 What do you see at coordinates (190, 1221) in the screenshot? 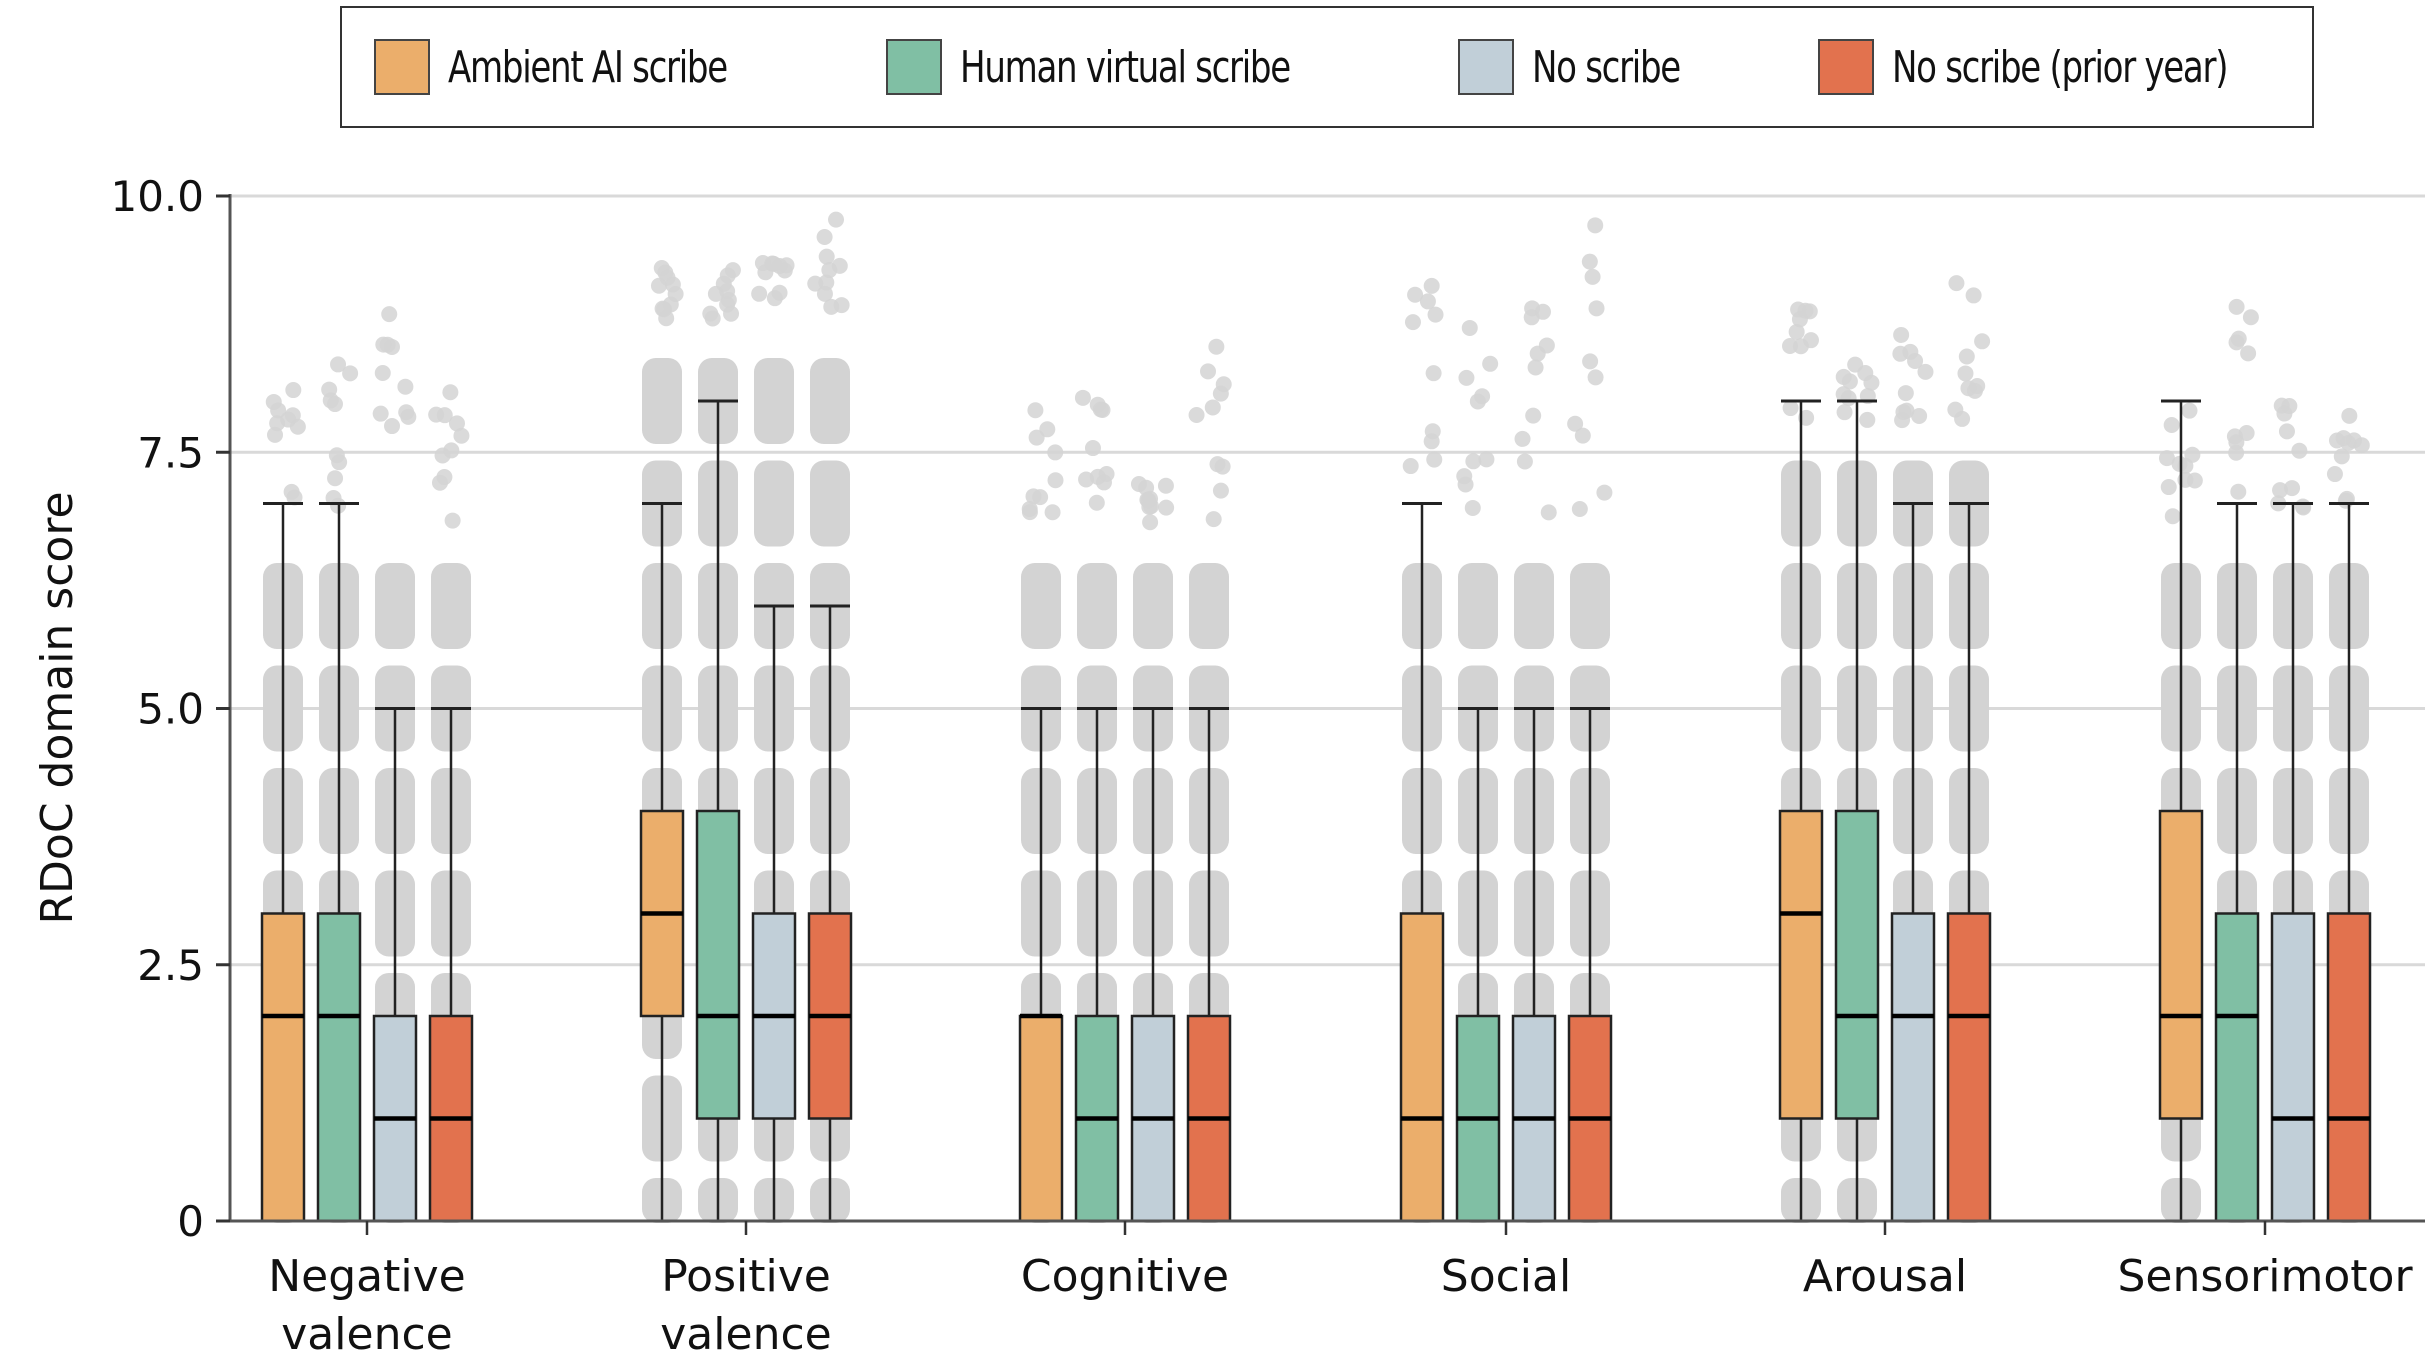
I see `y-tick-label: 0` at bounding box center [190, 1221].